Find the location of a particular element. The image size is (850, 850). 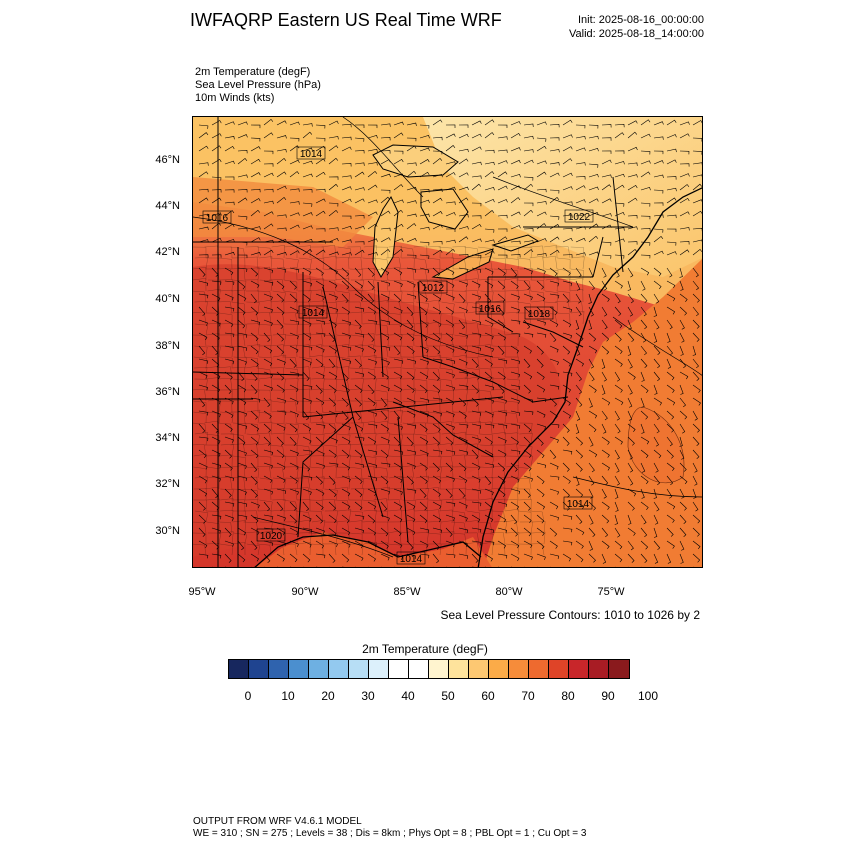

lat-label: 34°N is located at coordinates (167, 438).